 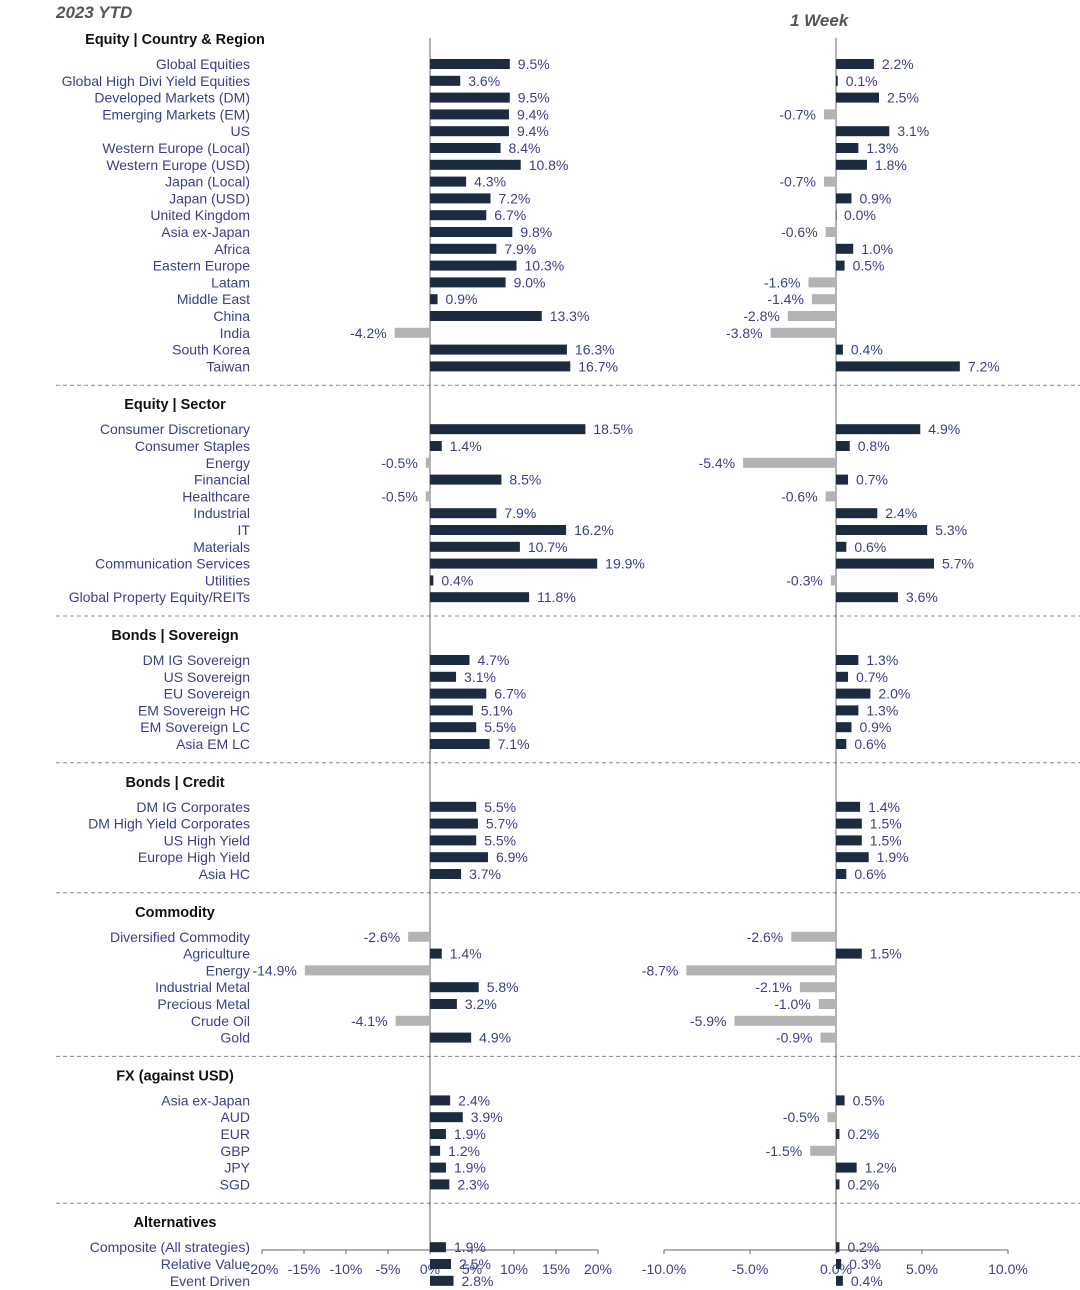 What do you see at coordinates (844, 198) in the screenshot?
I see `week-bar-japan-usd` at bounding box center [844, 198].